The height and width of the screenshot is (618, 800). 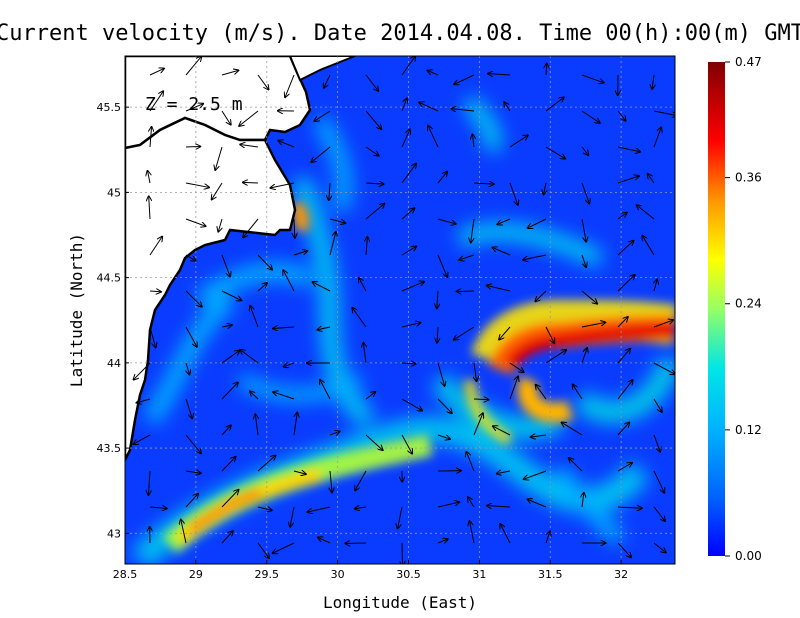 I want to click on y-ticks: 43 43.5 44 44.5 45 45.5, so click(x=113, y=320).